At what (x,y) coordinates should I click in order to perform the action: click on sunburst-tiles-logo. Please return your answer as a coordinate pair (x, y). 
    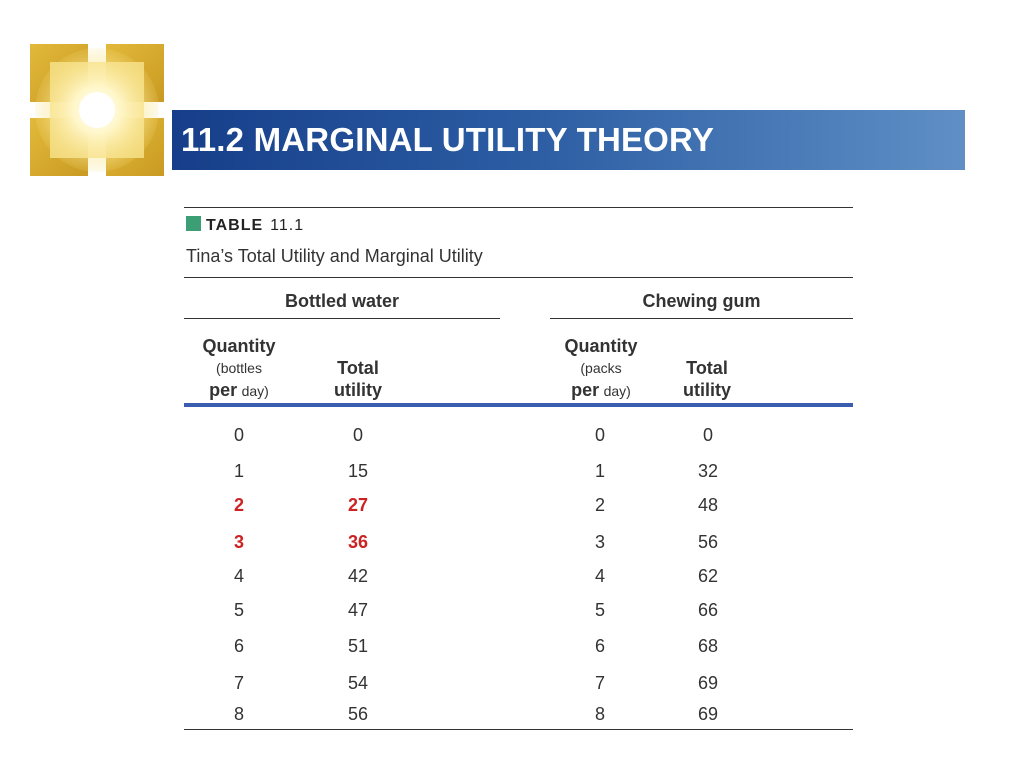
    Looking at the image, I should click on (97, 110).